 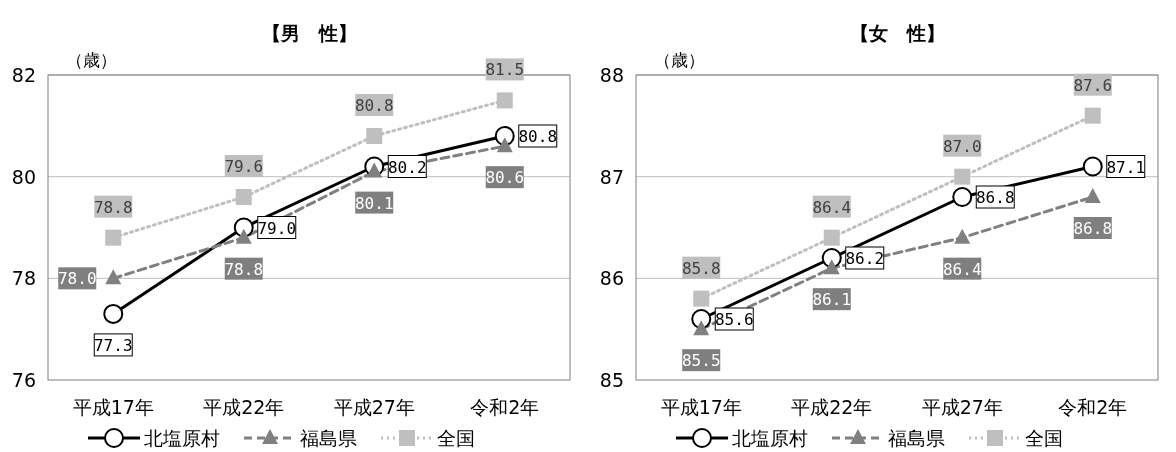 What do you see at coordinates (23, 75) in the screenshot?
I see `y-tick-label: 82` at bounding box center [23, 75].